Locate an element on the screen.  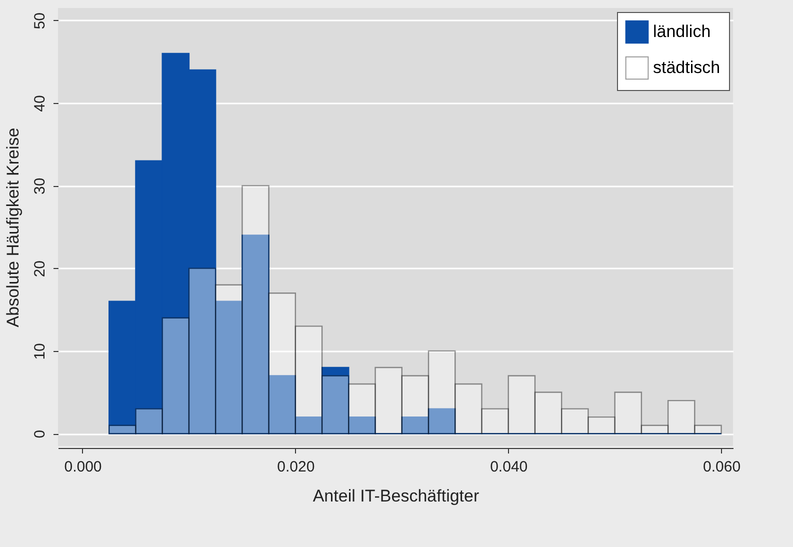
x-tick-label: 0.040 is located at coordinates (509, 467).